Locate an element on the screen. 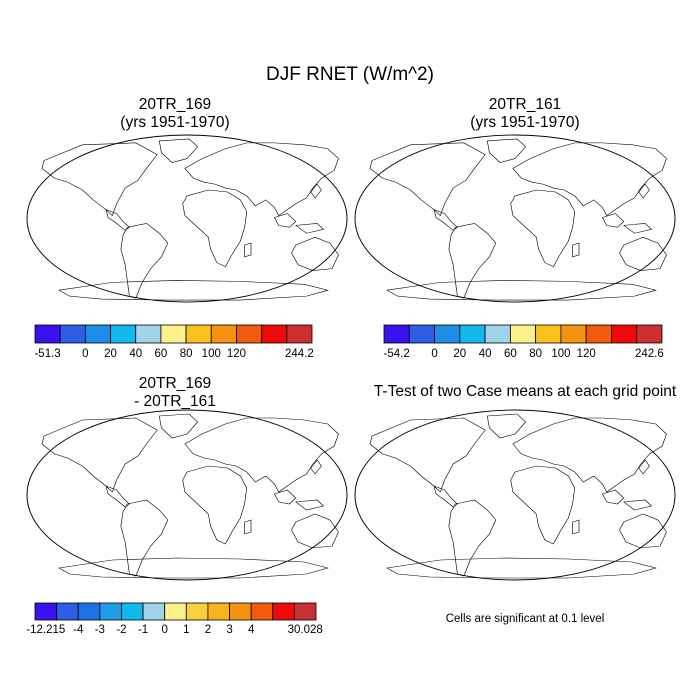 This screenshot has height=700, width=700. colorbar-20tr-169: -51.3 0 20 40 60 80 100 120 244.2 is located at coordinates (174, 342).